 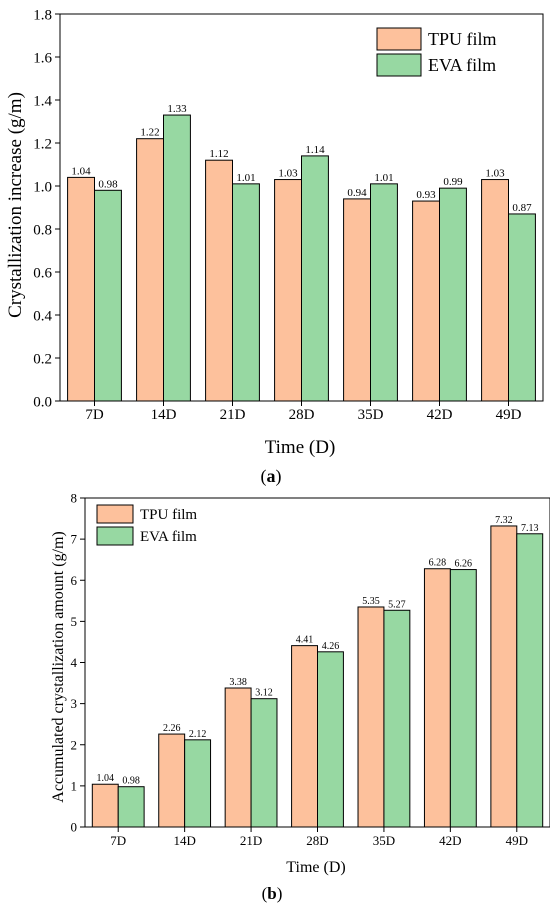 What do you see at coordinates (464, 564) in the screenshot?
I see `data-label: 6.26` at bounding box center [464, 564].